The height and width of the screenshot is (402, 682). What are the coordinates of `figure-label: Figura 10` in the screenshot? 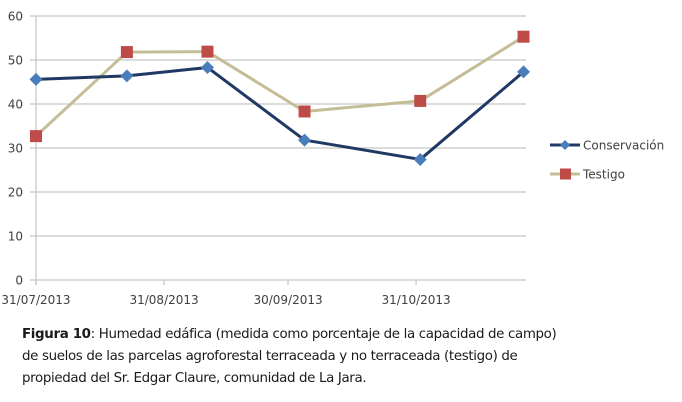 It's located at (56, 334).